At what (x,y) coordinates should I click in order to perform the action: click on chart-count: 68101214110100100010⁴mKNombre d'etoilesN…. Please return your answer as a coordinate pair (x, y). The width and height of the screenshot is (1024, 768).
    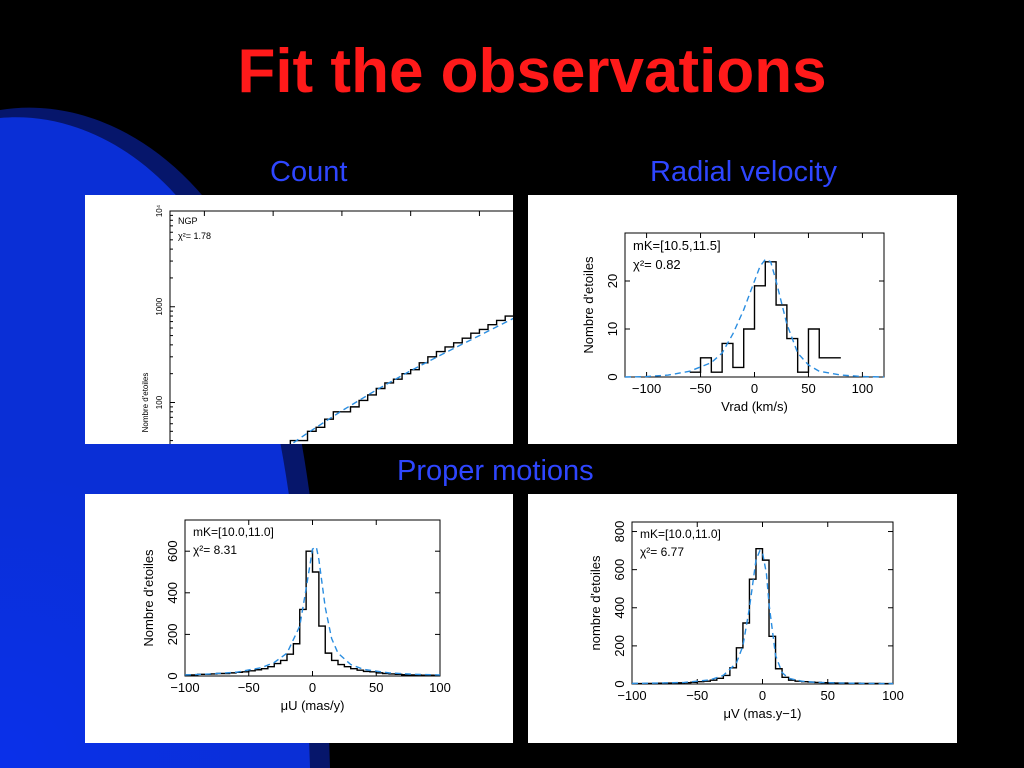
    Looking at the image, I should click on (327, 324).